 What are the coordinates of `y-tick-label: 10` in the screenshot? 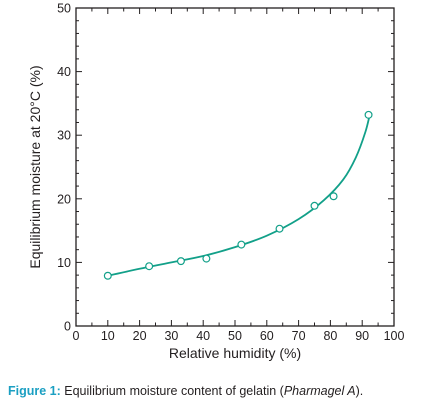 It's located at (64, 263).